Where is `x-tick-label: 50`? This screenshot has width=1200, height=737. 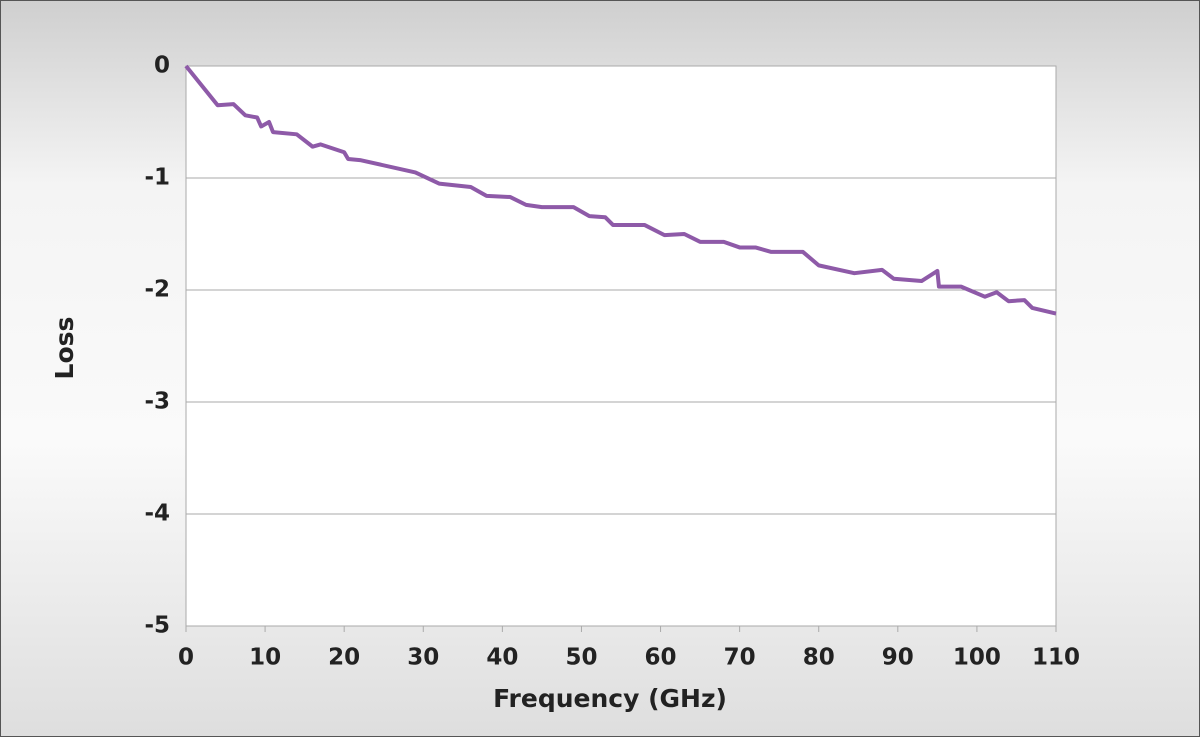
x-tick-label: 50 is located at coordinates (581, 658).